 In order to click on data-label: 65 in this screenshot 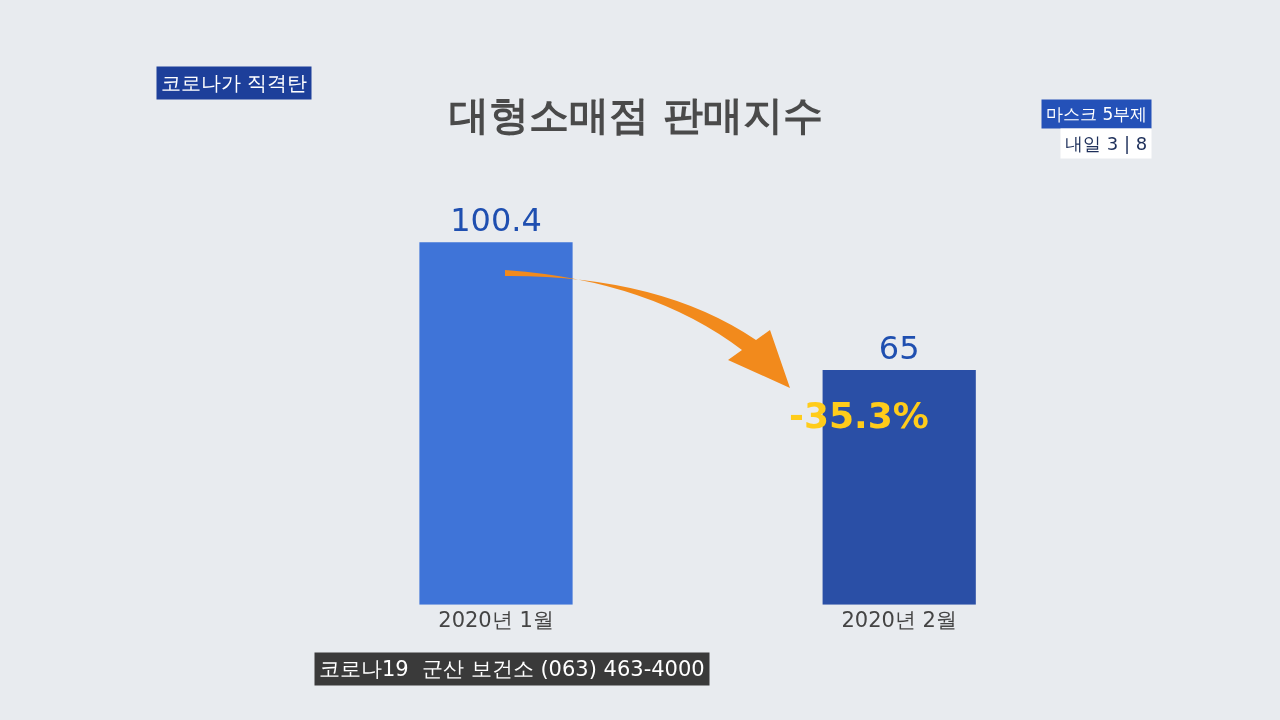, I will do `click(899, 348)`.